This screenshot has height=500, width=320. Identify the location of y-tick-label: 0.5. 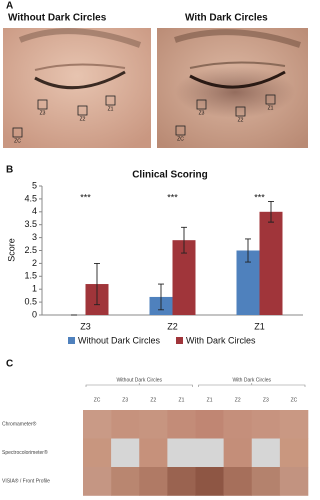
(30, 301).